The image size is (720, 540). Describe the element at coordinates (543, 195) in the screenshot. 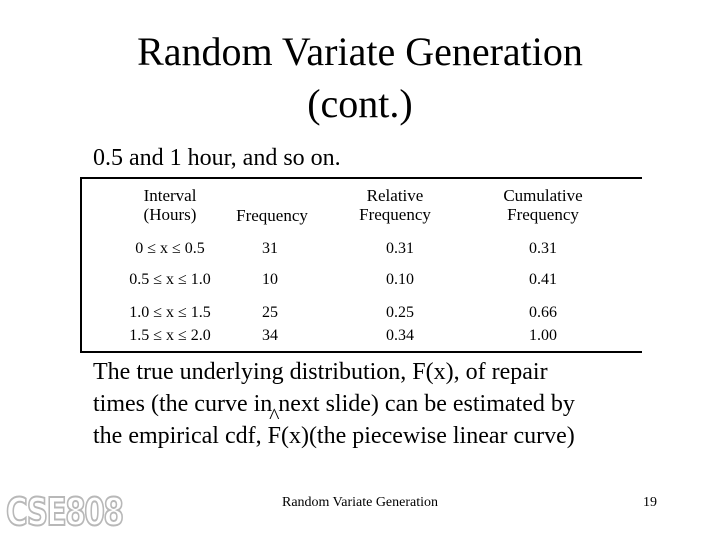

I see `header-cumulative-line1: Cumulative` at that location.